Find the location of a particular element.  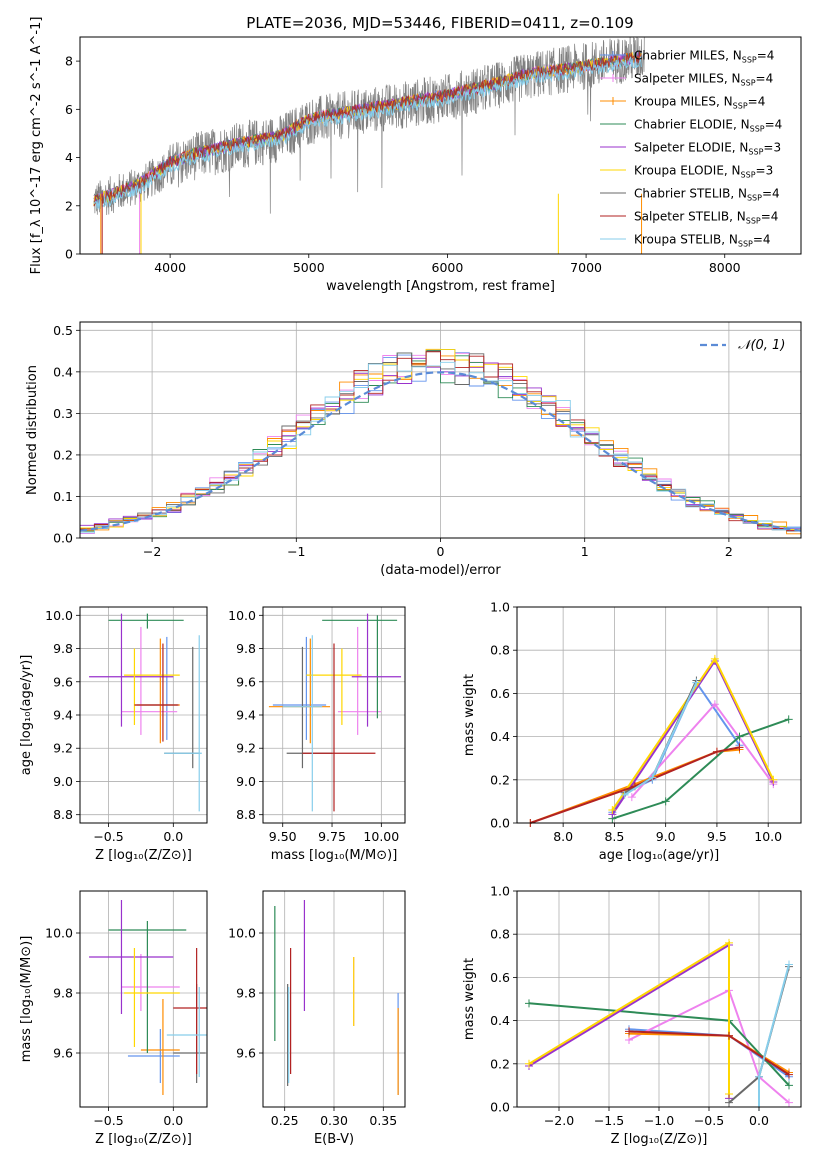

y-tick-label: 2 is located at coordinates (69, 205).